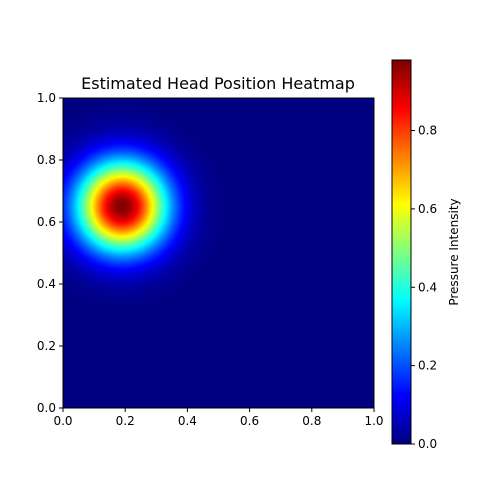 Image resolution: width=500 pixels, height=500 pixels. What do you see at coordinates (427, 131) in the screenshot?
I see `colorbar-tick-label: 0.8` at bounding box center [427, 131].